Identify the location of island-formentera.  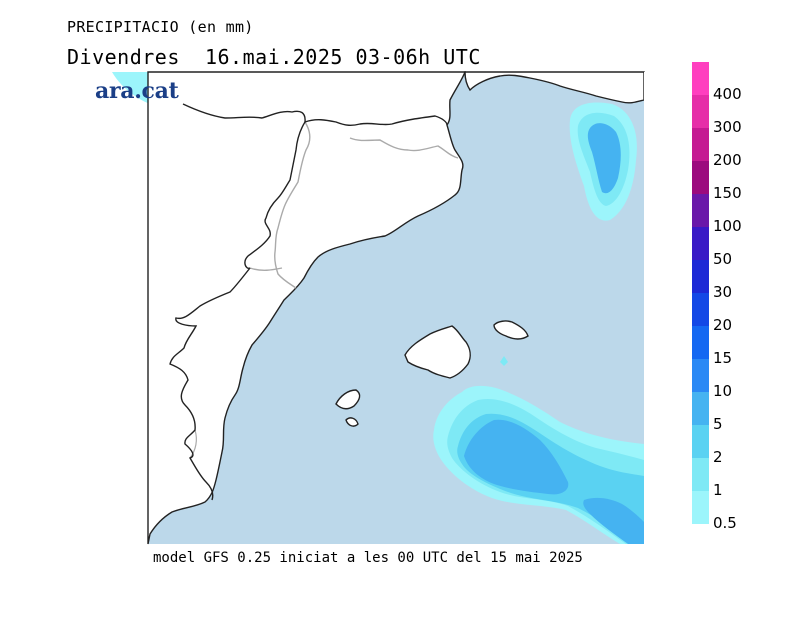
(352, 422).